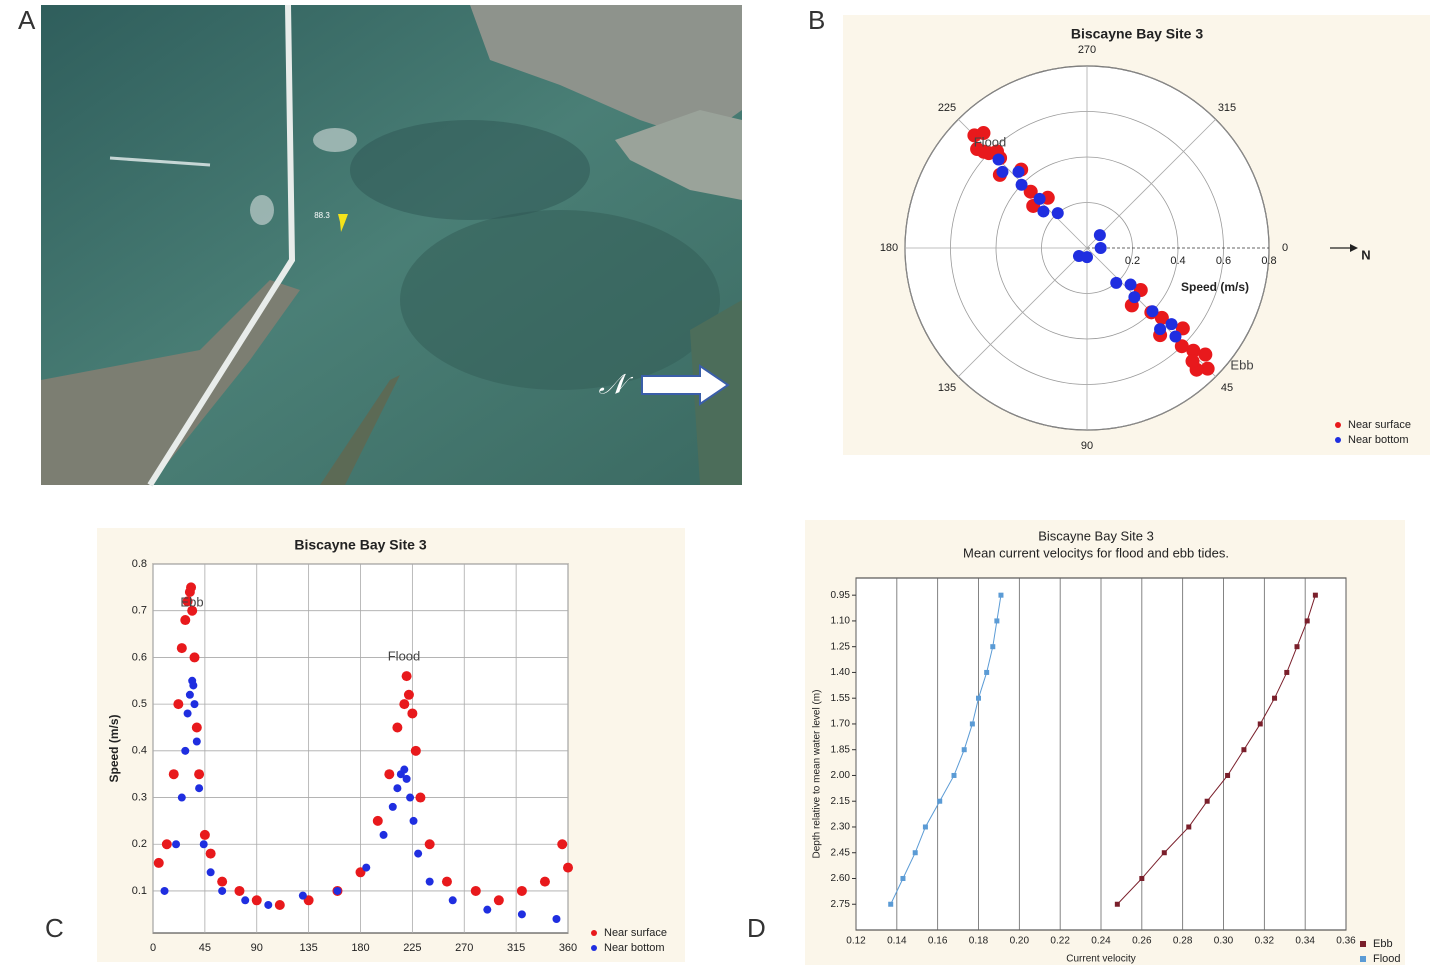 This screenshot has height=967, width=1437. What do you see at coordinates (889, 248) in the screenshot?
I see `angle-tick-label: 180` at bounding box center [889, 248].